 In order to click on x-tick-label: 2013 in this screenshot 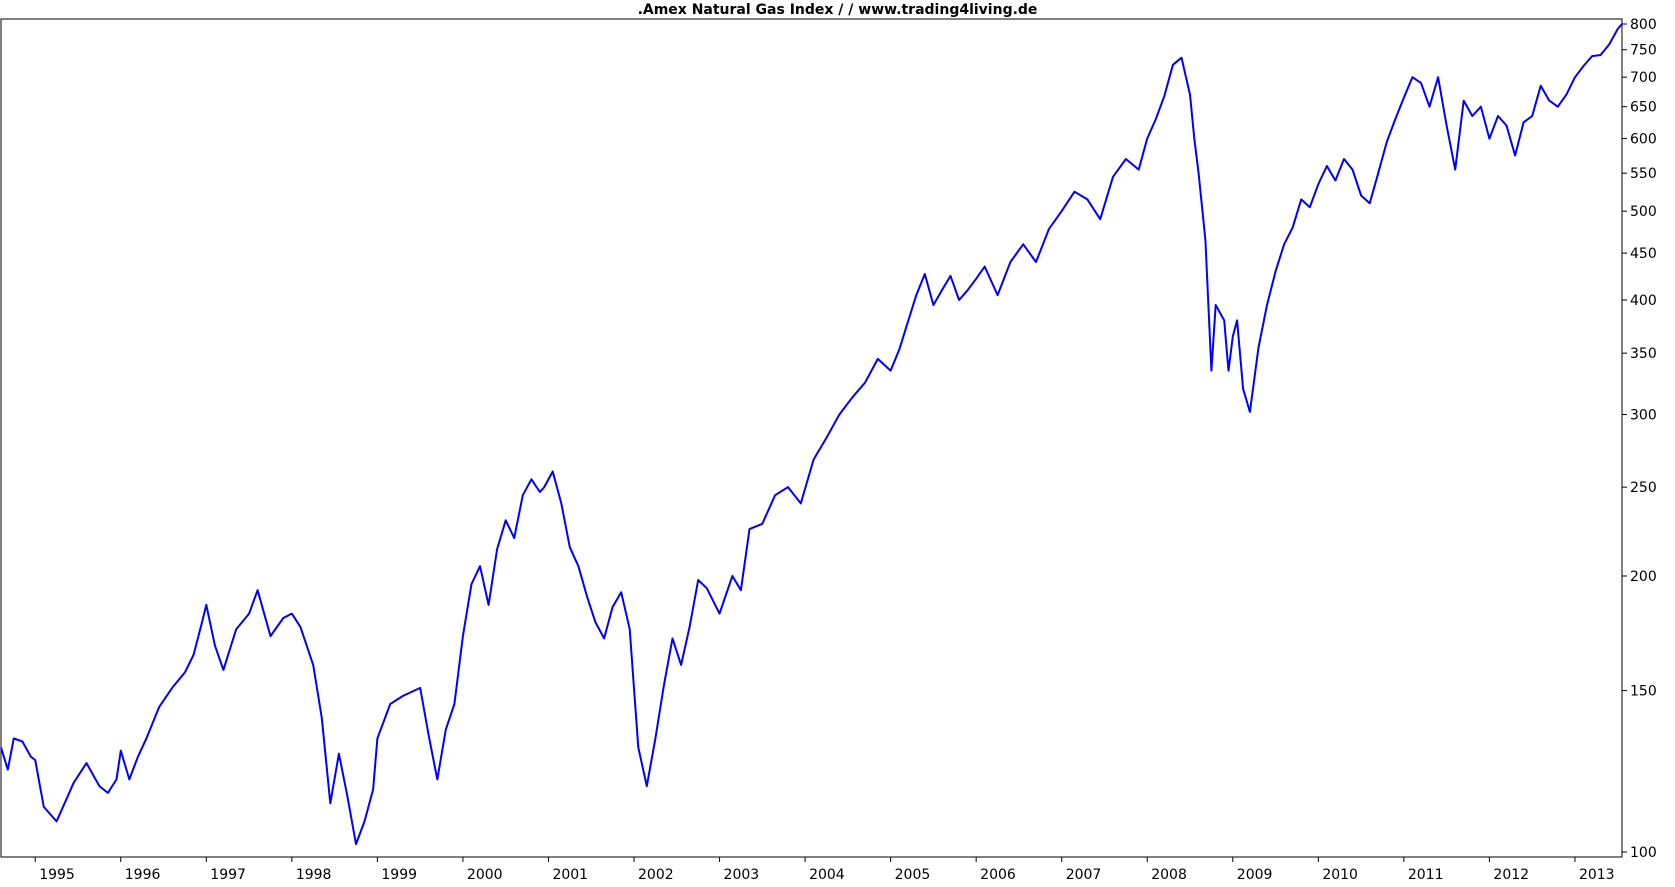, I will do `click(1597, 875)`.